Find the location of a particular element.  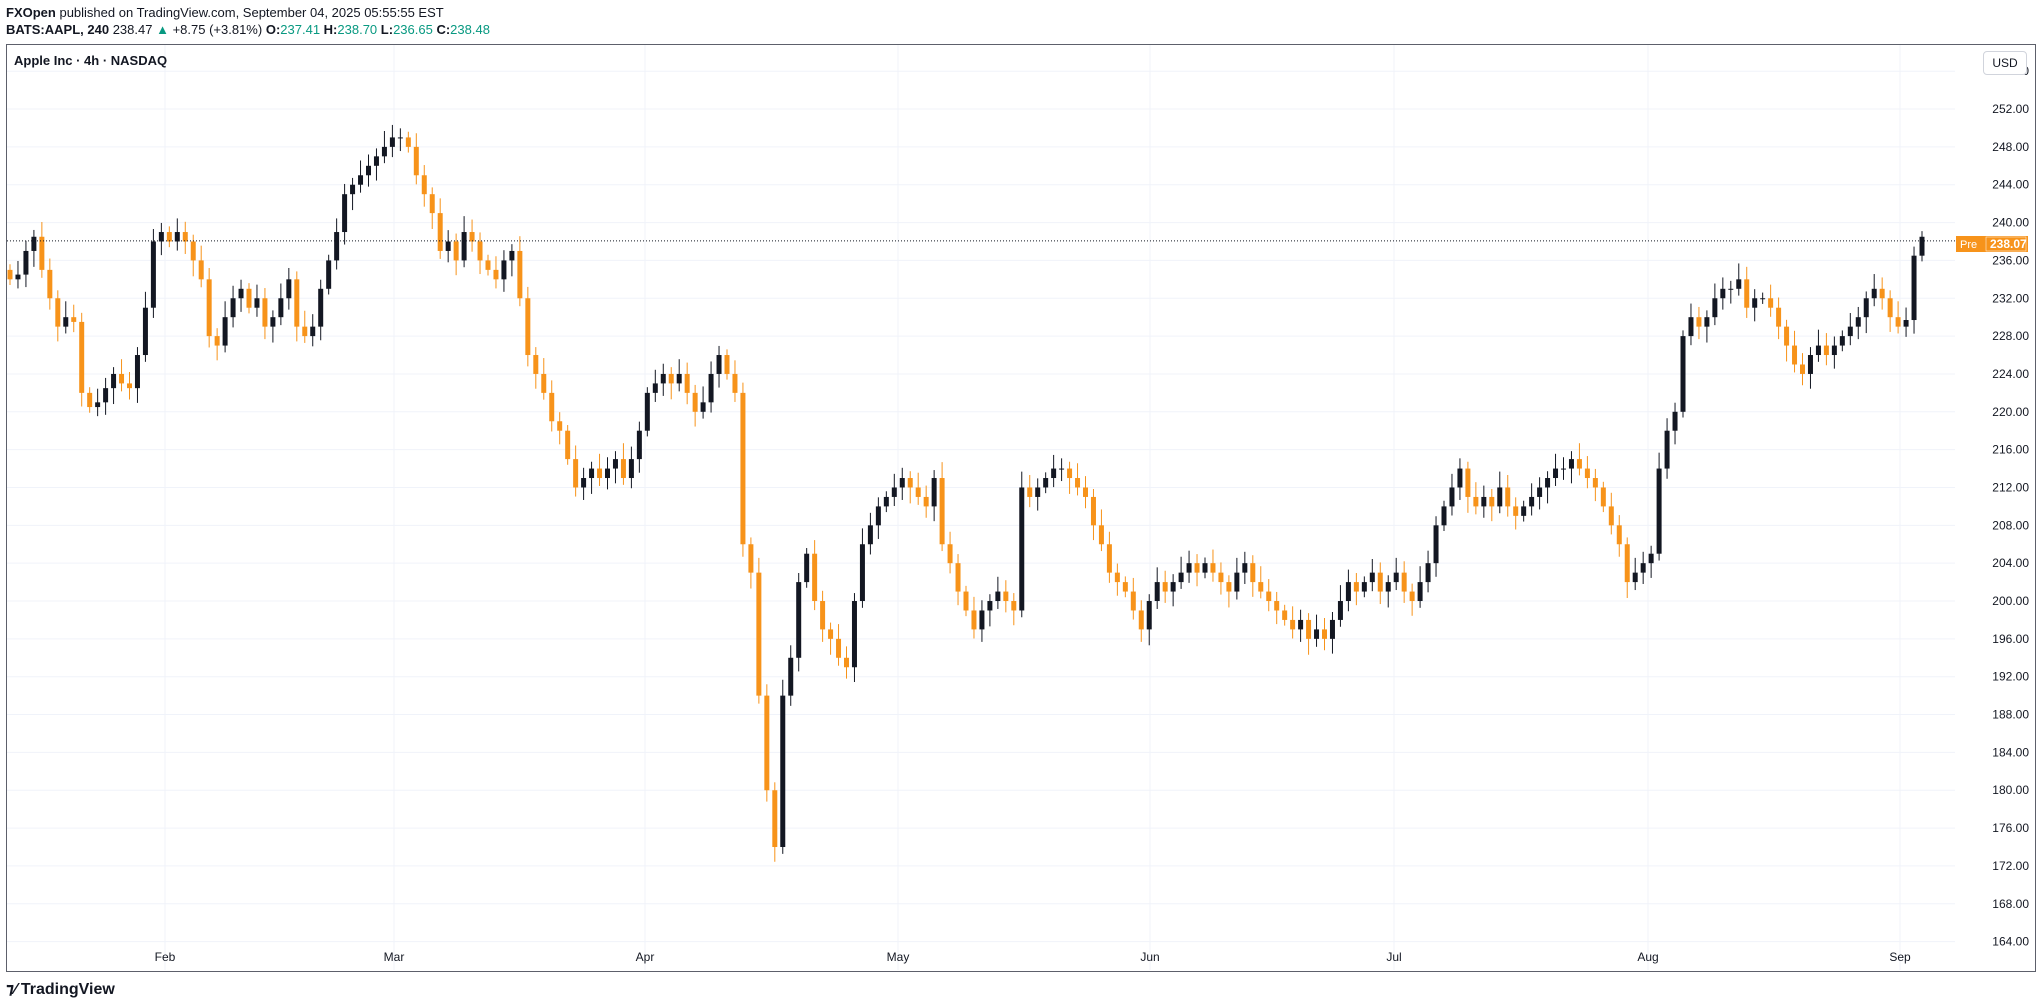

tradingview-logo-icon: ⁊⁄ is located at coordinates (11, 989).